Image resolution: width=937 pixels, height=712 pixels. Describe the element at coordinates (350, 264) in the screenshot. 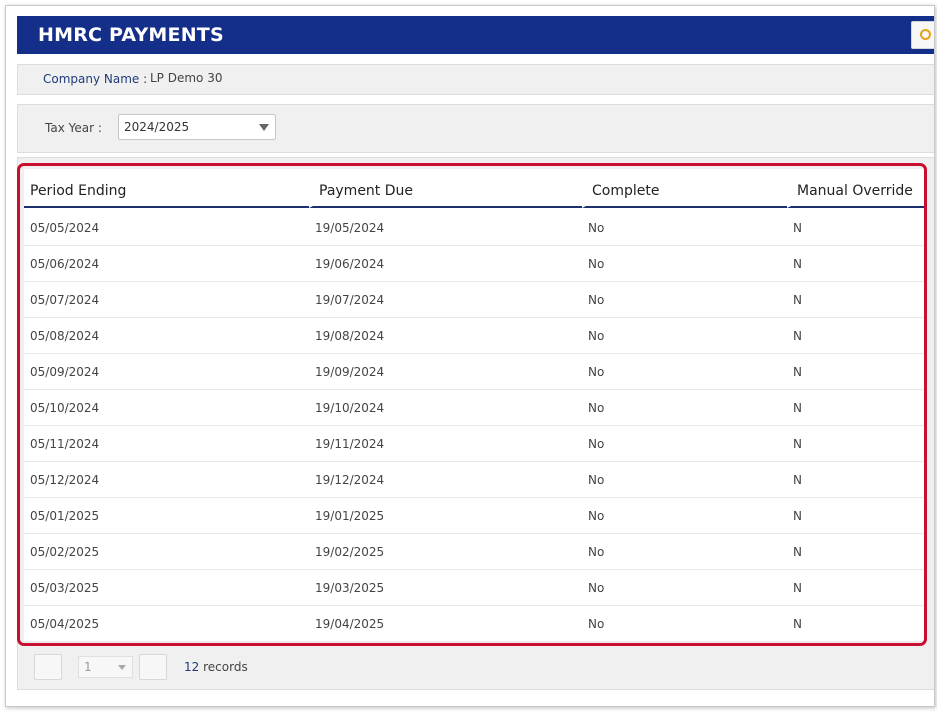

I see `payment-due-cell: 19/06/2024` at that location.